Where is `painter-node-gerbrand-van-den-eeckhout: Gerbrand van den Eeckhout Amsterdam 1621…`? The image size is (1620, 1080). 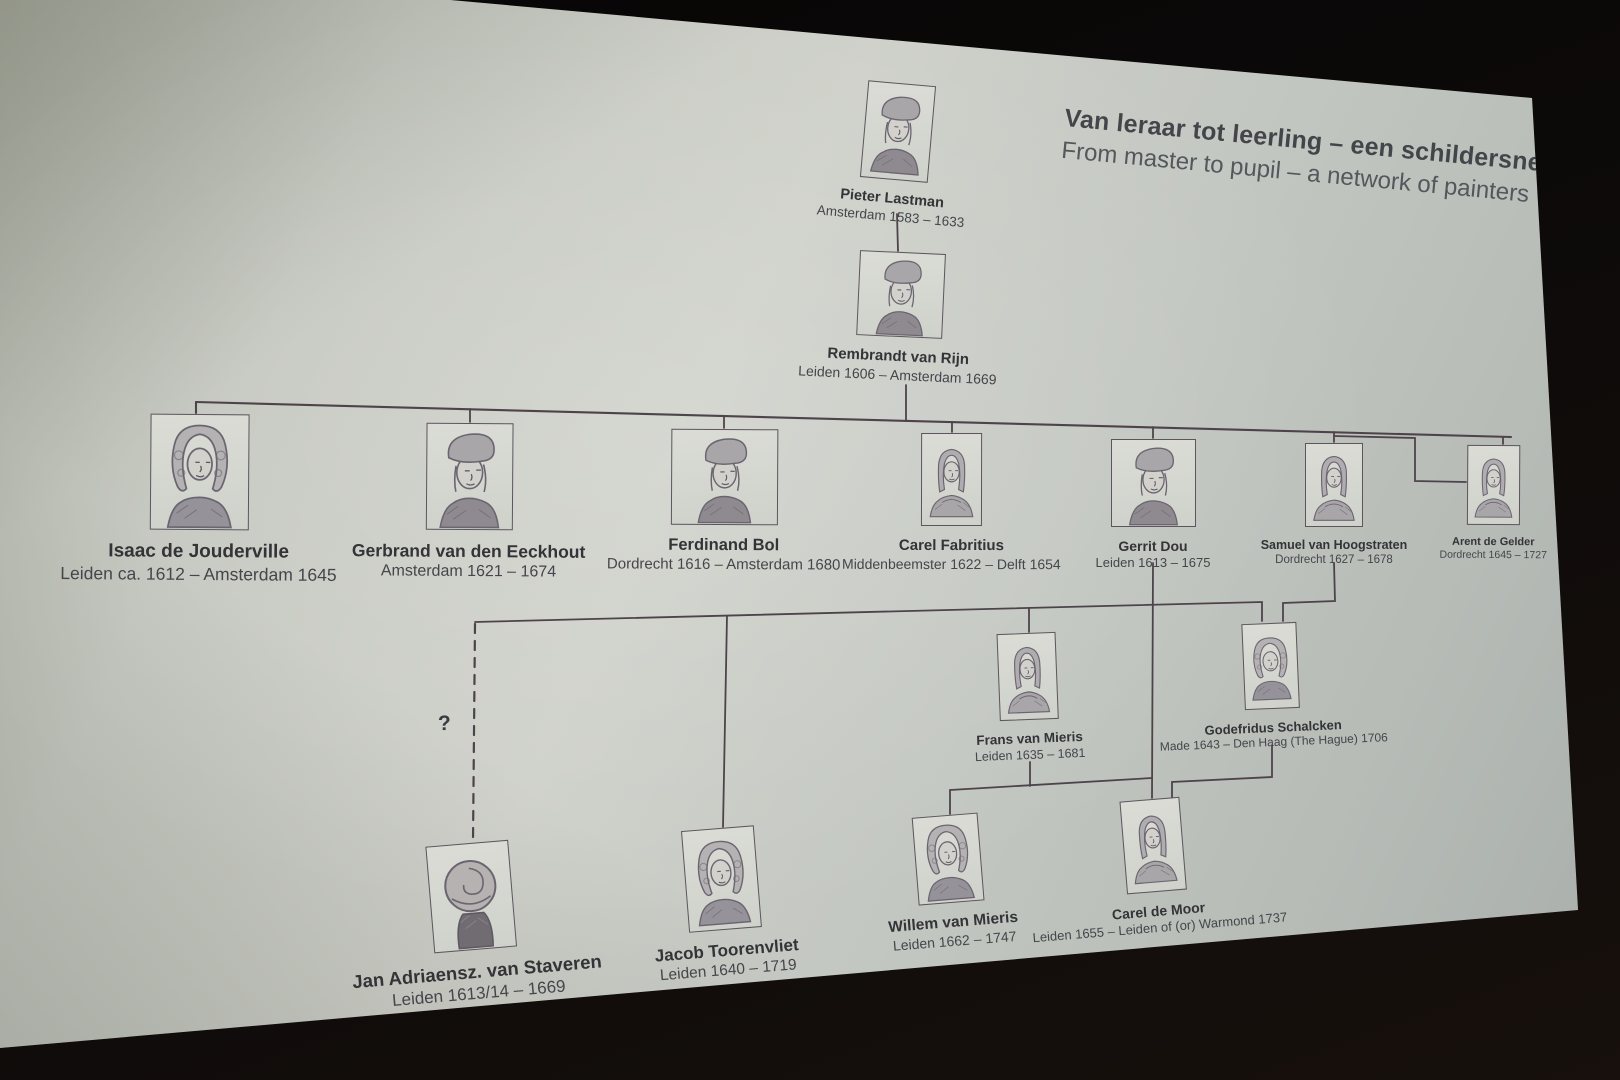 painter-node-gerbrand-van-den-eeckhout: Gerbrand van den Eeckhout Amsterdam 1621… is located at coordinates (468, 502).